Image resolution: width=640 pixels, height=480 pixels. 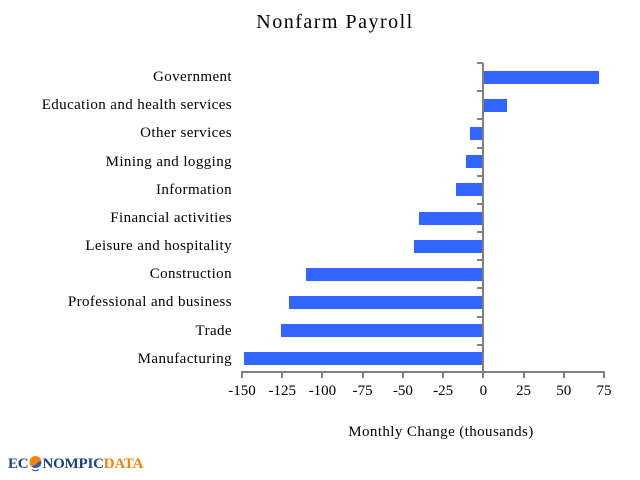 I want to click on zero-axis, so click(x=483, y=220).